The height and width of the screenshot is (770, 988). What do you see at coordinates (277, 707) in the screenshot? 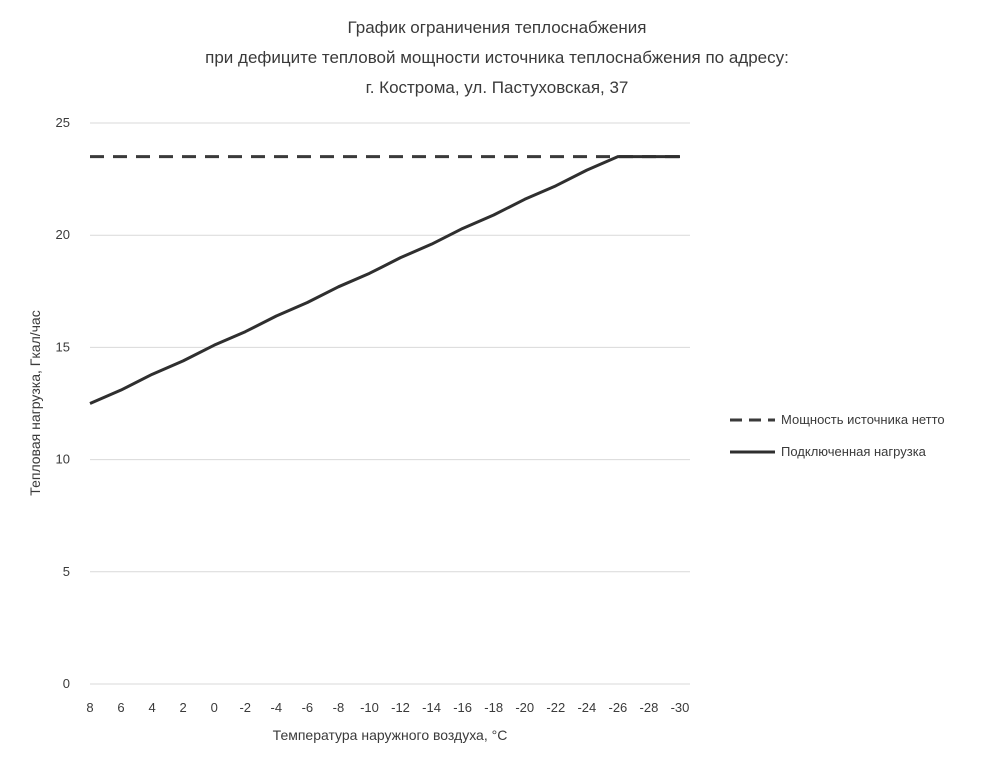
I see `x-tick-label: -4` at bounding box center [277, 707].